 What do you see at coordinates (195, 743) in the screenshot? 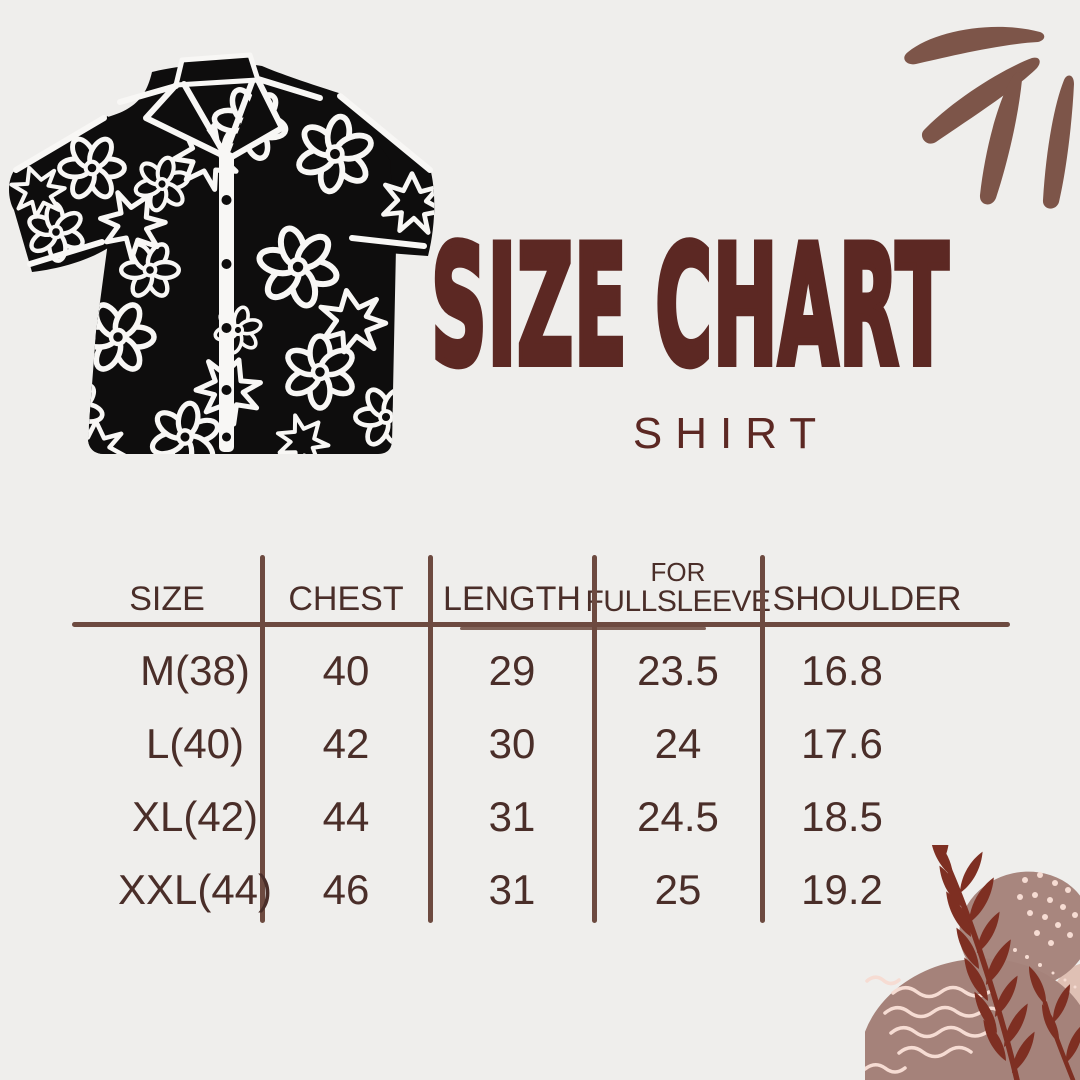
I see `table-cell: L(40)` at bounding box center [195, 743].